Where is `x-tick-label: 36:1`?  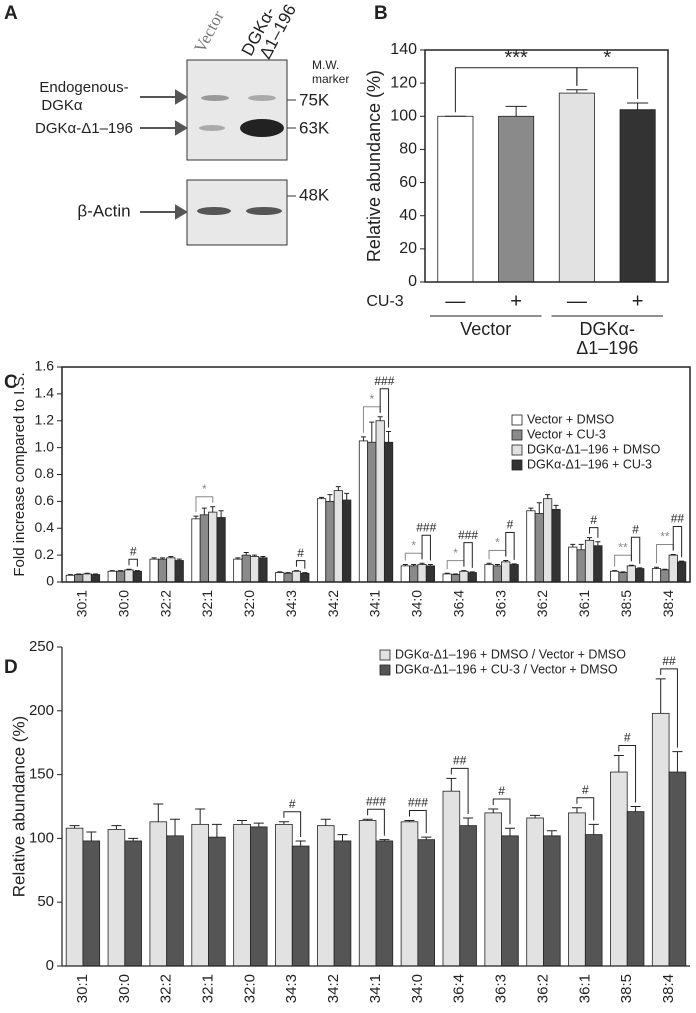 x-tick-label: 36:1 is located at coordinates (584, 988).